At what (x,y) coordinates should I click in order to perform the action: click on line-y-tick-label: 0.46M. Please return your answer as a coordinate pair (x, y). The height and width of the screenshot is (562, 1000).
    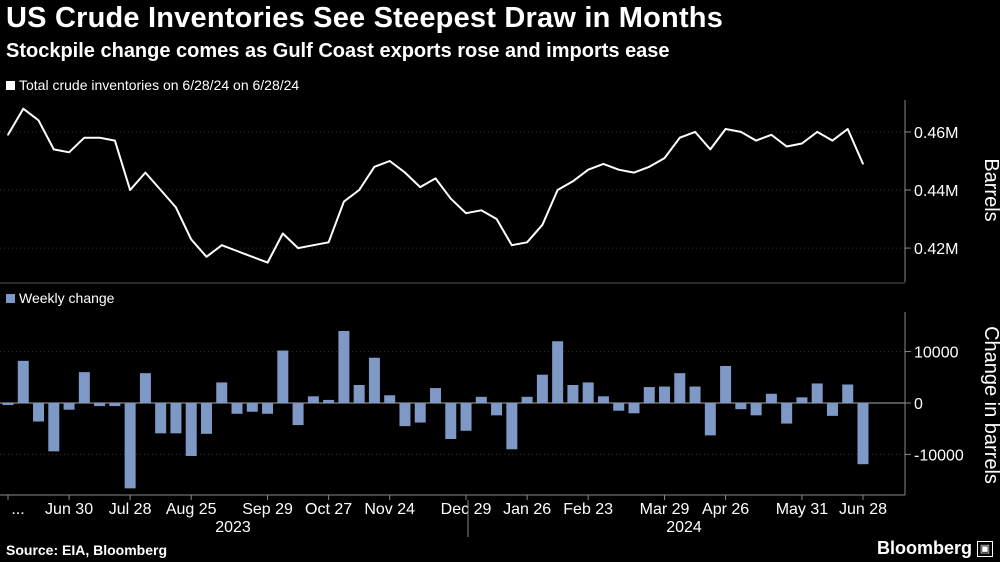
    Looking at the image, I should click on (936, 133).